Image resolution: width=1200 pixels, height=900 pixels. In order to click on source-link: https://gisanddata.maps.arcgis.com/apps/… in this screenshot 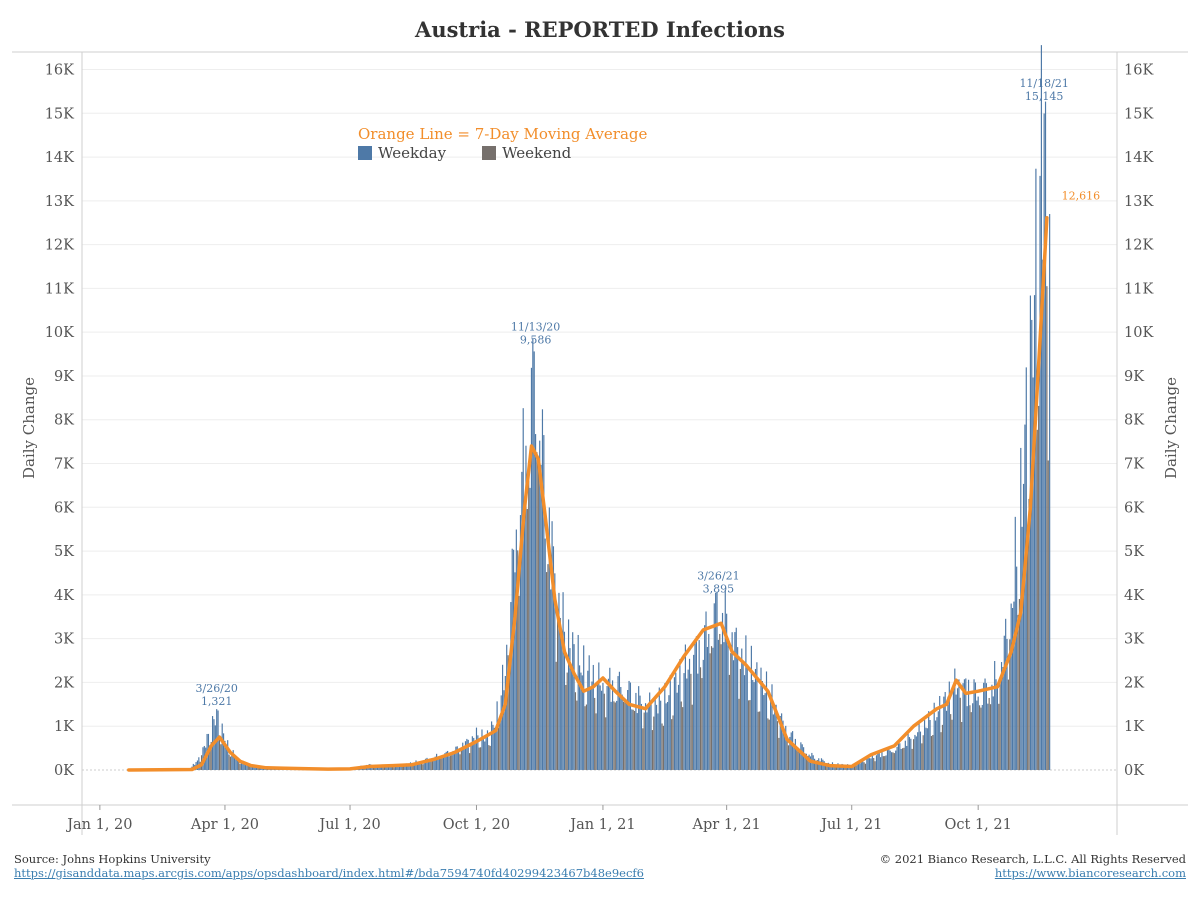, I will do `click(329, 873)`.